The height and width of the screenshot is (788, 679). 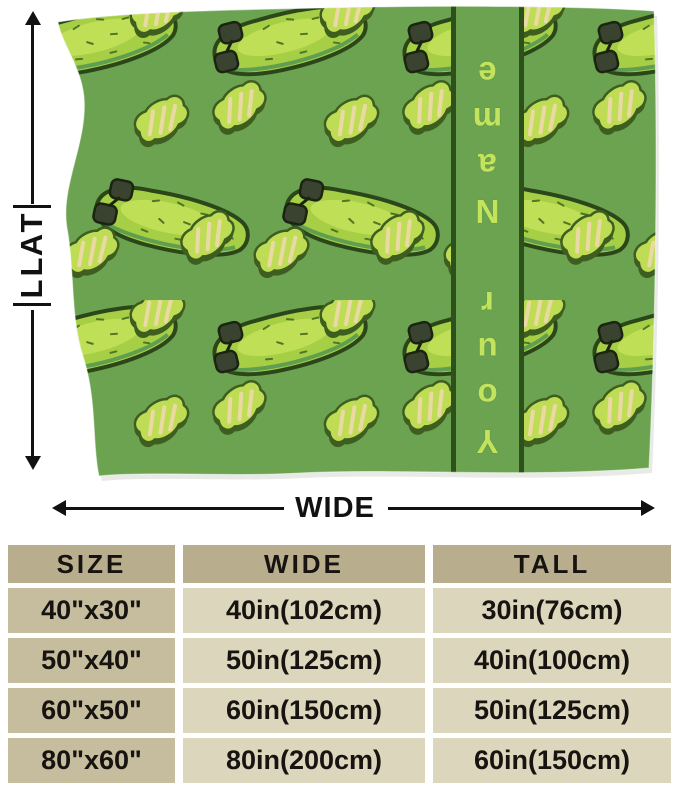 I want to click on table-cell-size: 60"x50", so click(x=91, y=710).